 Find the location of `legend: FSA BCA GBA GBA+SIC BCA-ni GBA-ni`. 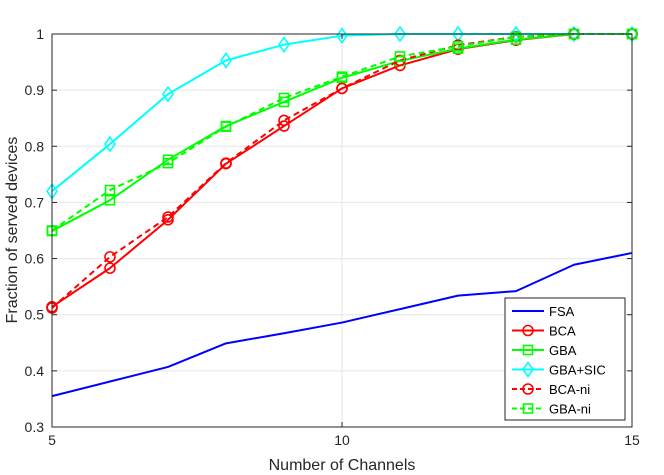

legend: FSA BCA GBA GBA+SIC BCA-ni GBA-ni is located at coordinates (565, 359).